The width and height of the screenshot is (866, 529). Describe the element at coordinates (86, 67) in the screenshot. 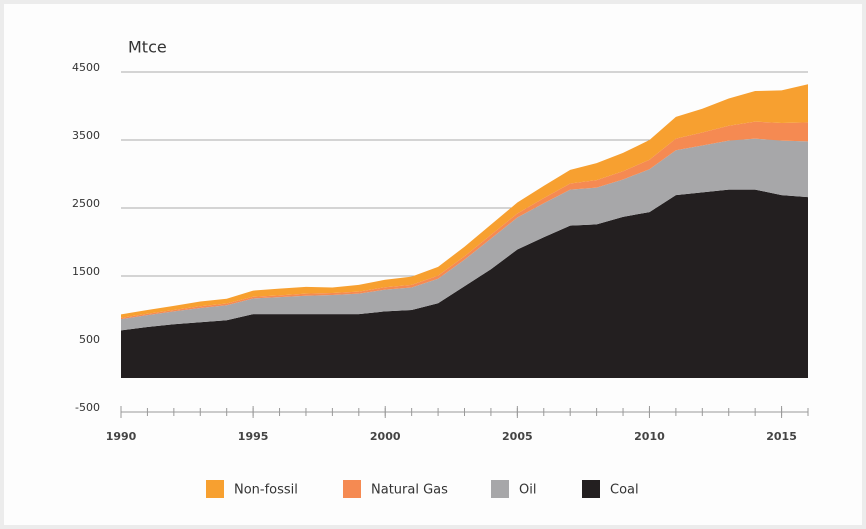

I see `y-tick-label: 4500` at that location.